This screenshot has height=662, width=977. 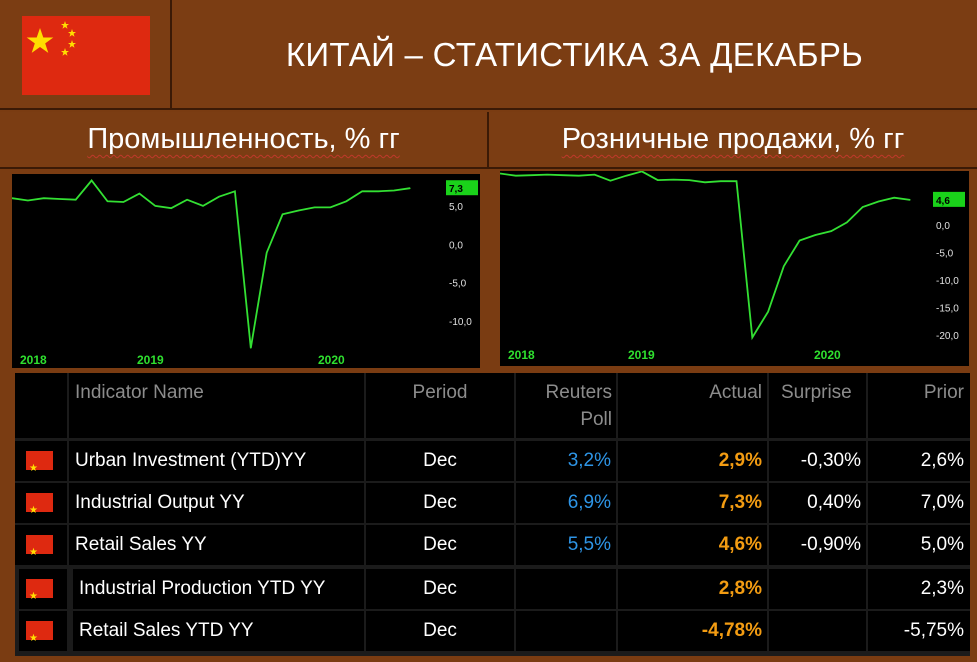 I want to click on header-flag-cell, so click(x=41, y=405).